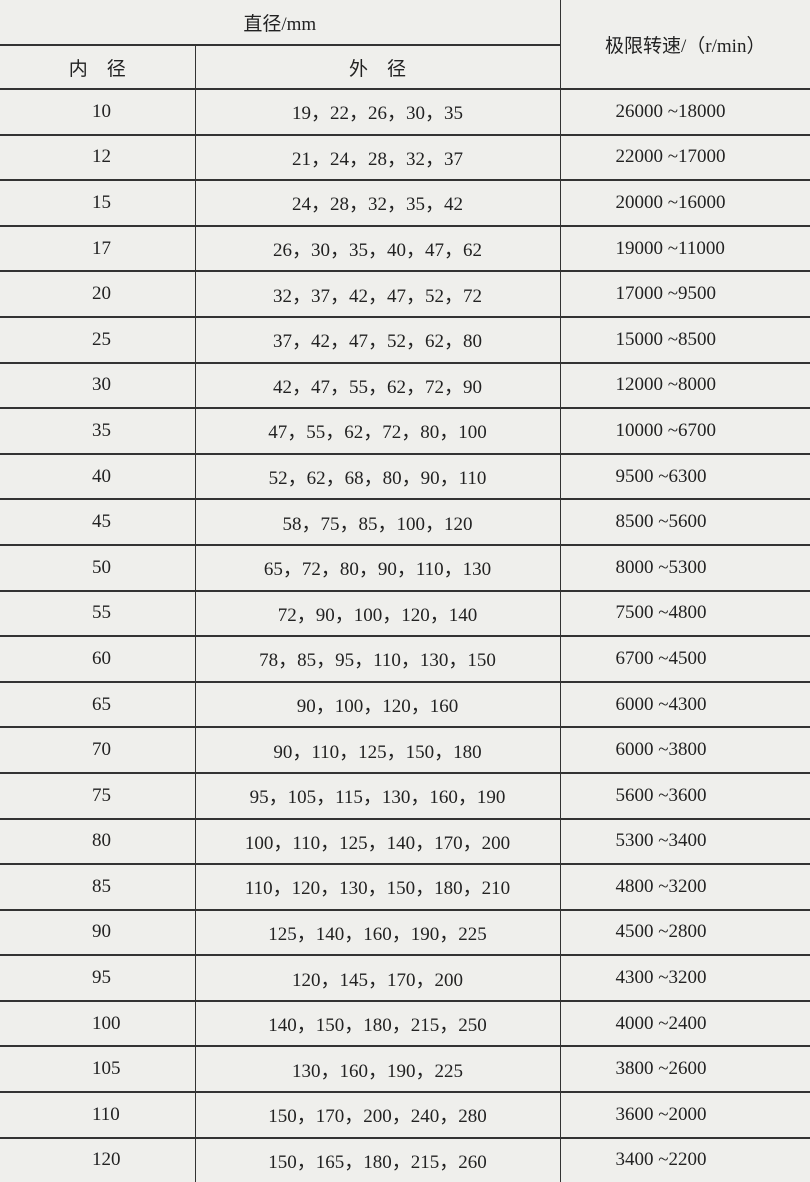 This screenshot has width=810, height=1182. I want to click on outer-diameters: 21，24，28，32，37, so click(378, 157).